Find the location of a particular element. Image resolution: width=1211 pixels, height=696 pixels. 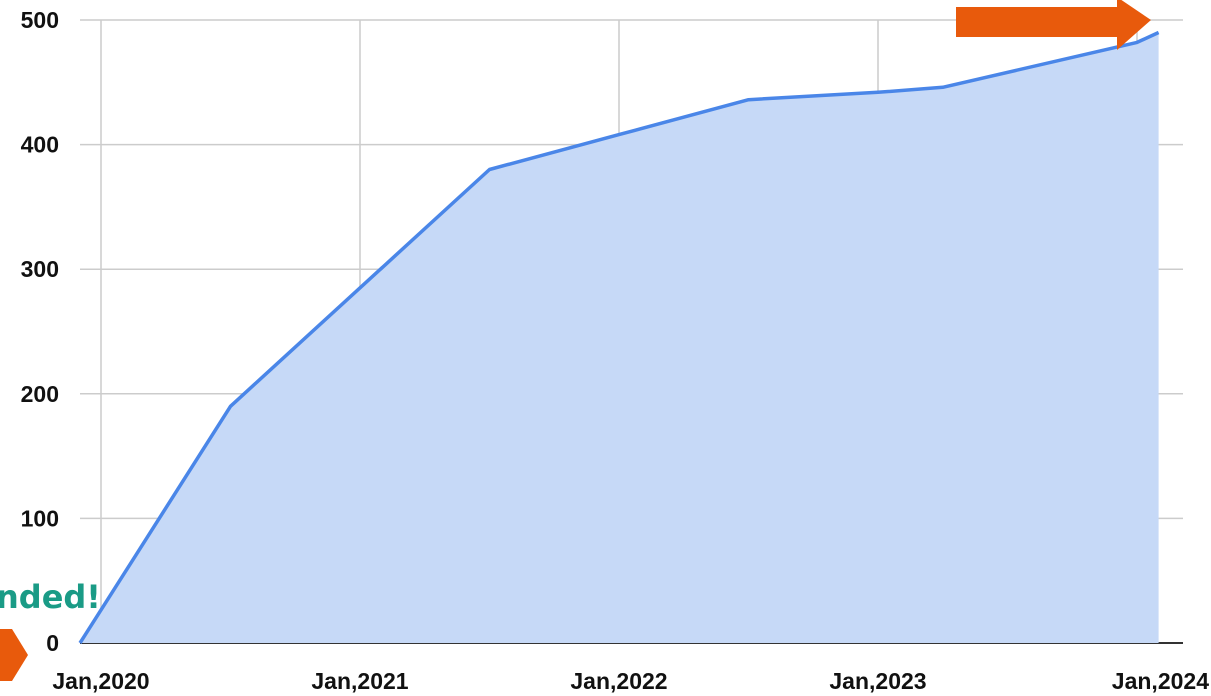

y-tick-label: 100 is located at coordinates (40, 518).